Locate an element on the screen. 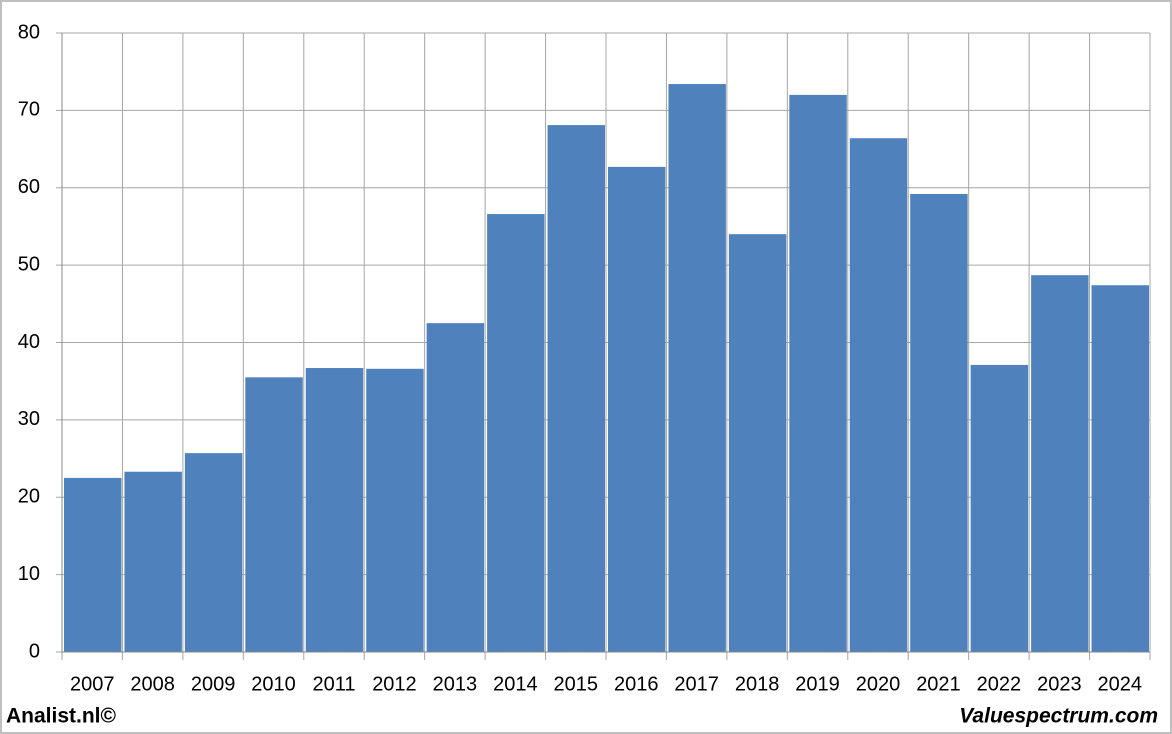 This screenshot has height=734, width=1172. x-tick-label: 2008 is located at coordinates (152, 684).